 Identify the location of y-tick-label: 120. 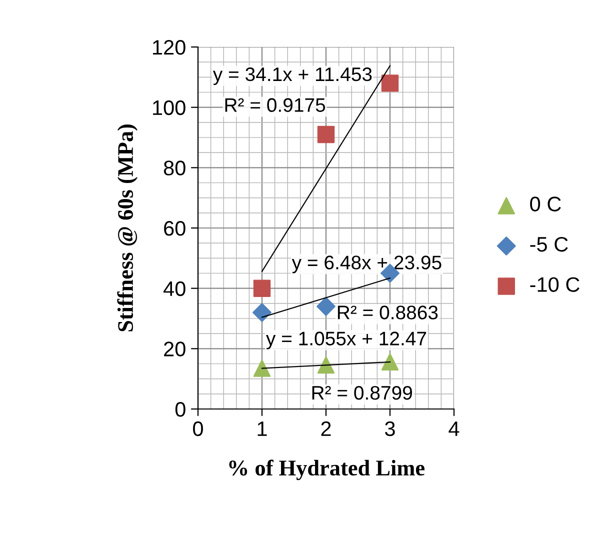
(169, 47).